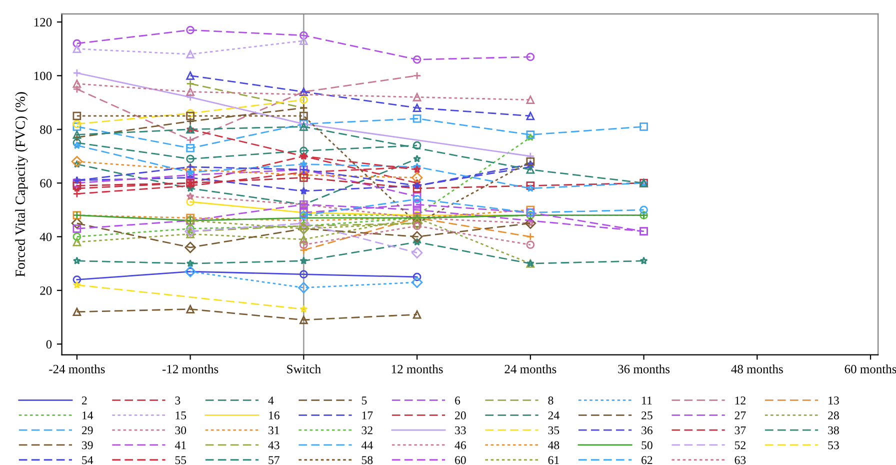 Image resolution: width=896 pixels, height=465 pixels. I want to click on x-tick-label: Switch, so click(304, 369).